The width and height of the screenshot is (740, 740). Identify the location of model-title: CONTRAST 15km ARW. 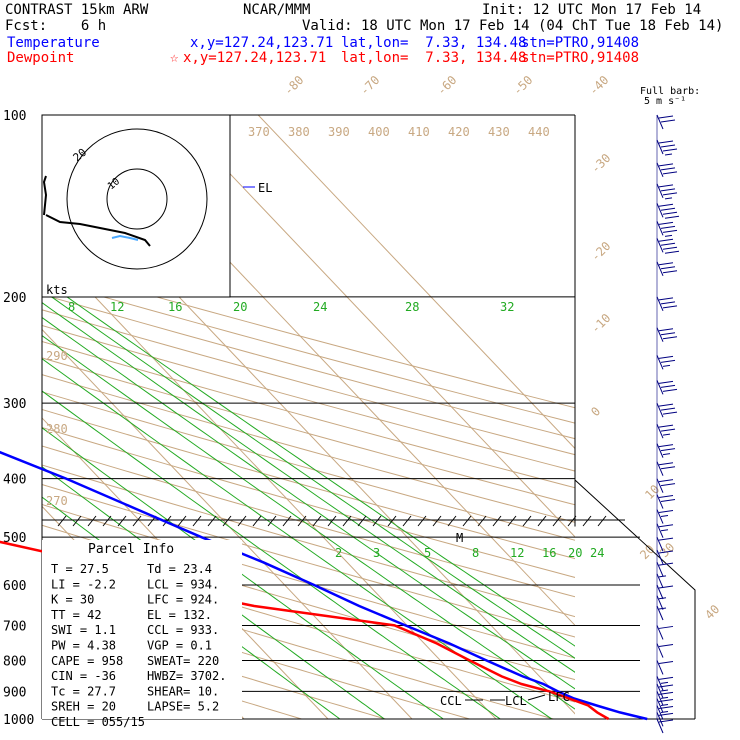
(77, 10).